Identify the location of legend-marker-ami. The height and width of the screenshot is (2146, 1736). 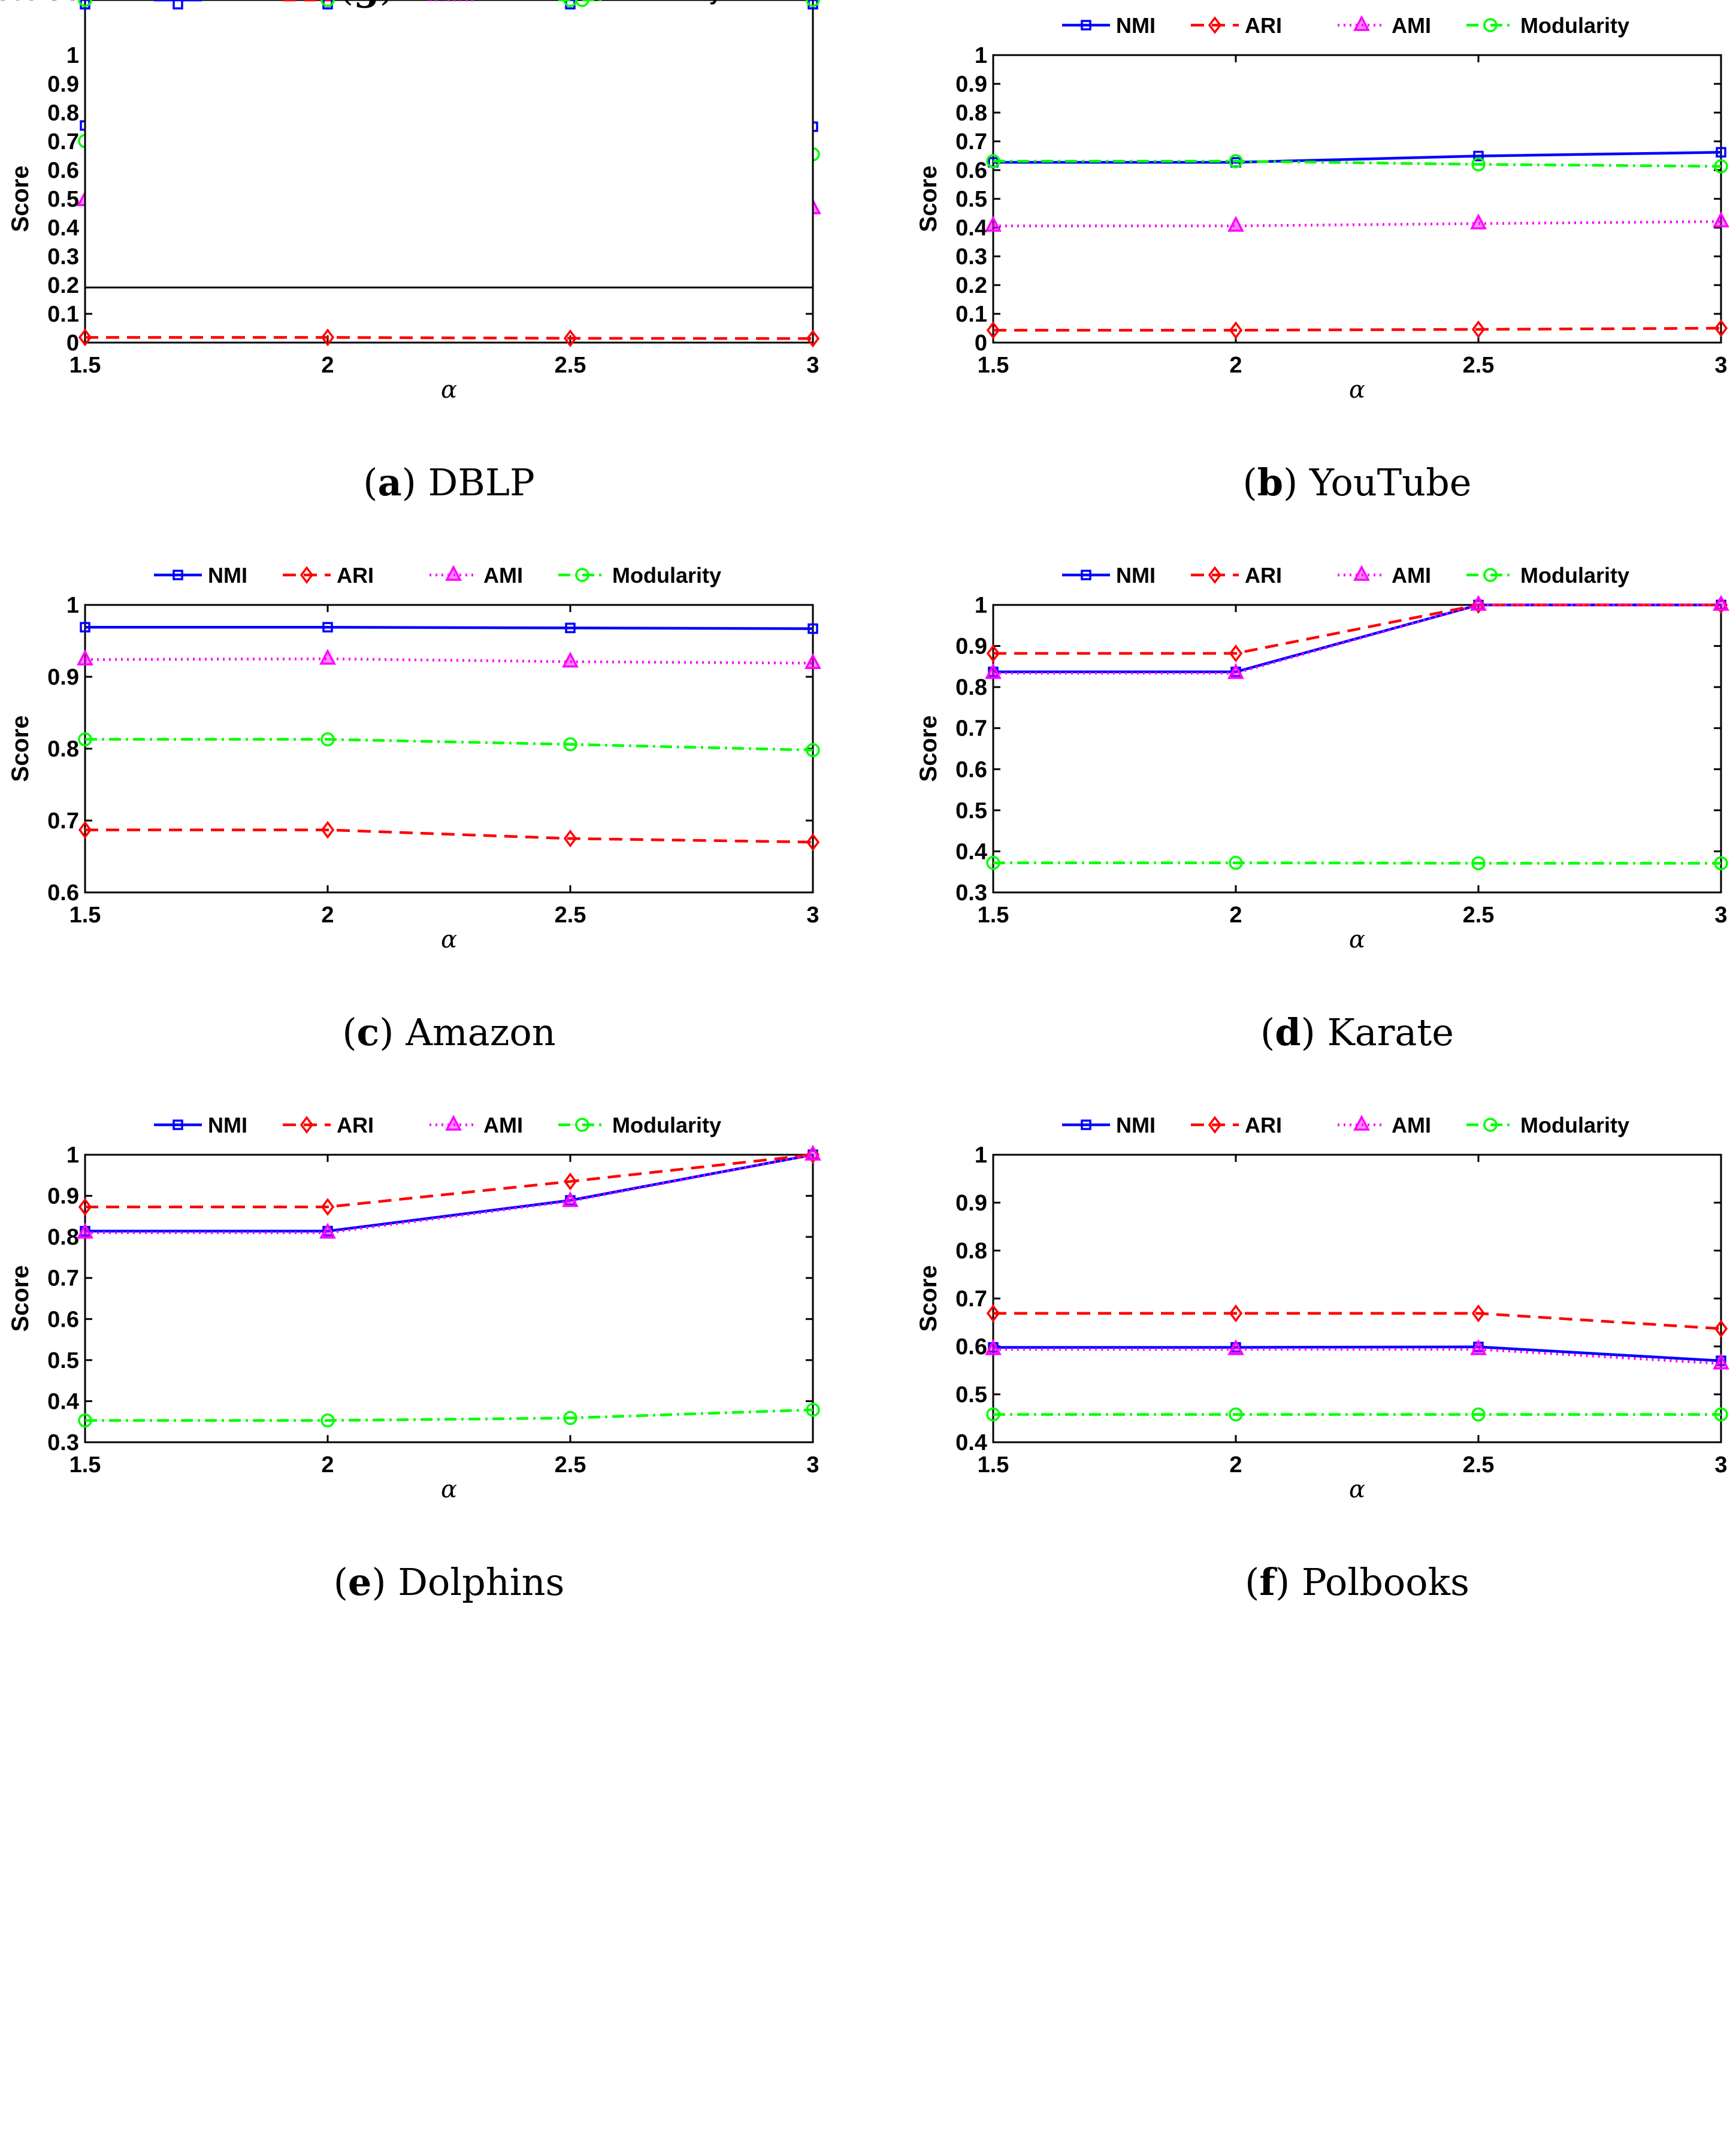
(1361, 1123).